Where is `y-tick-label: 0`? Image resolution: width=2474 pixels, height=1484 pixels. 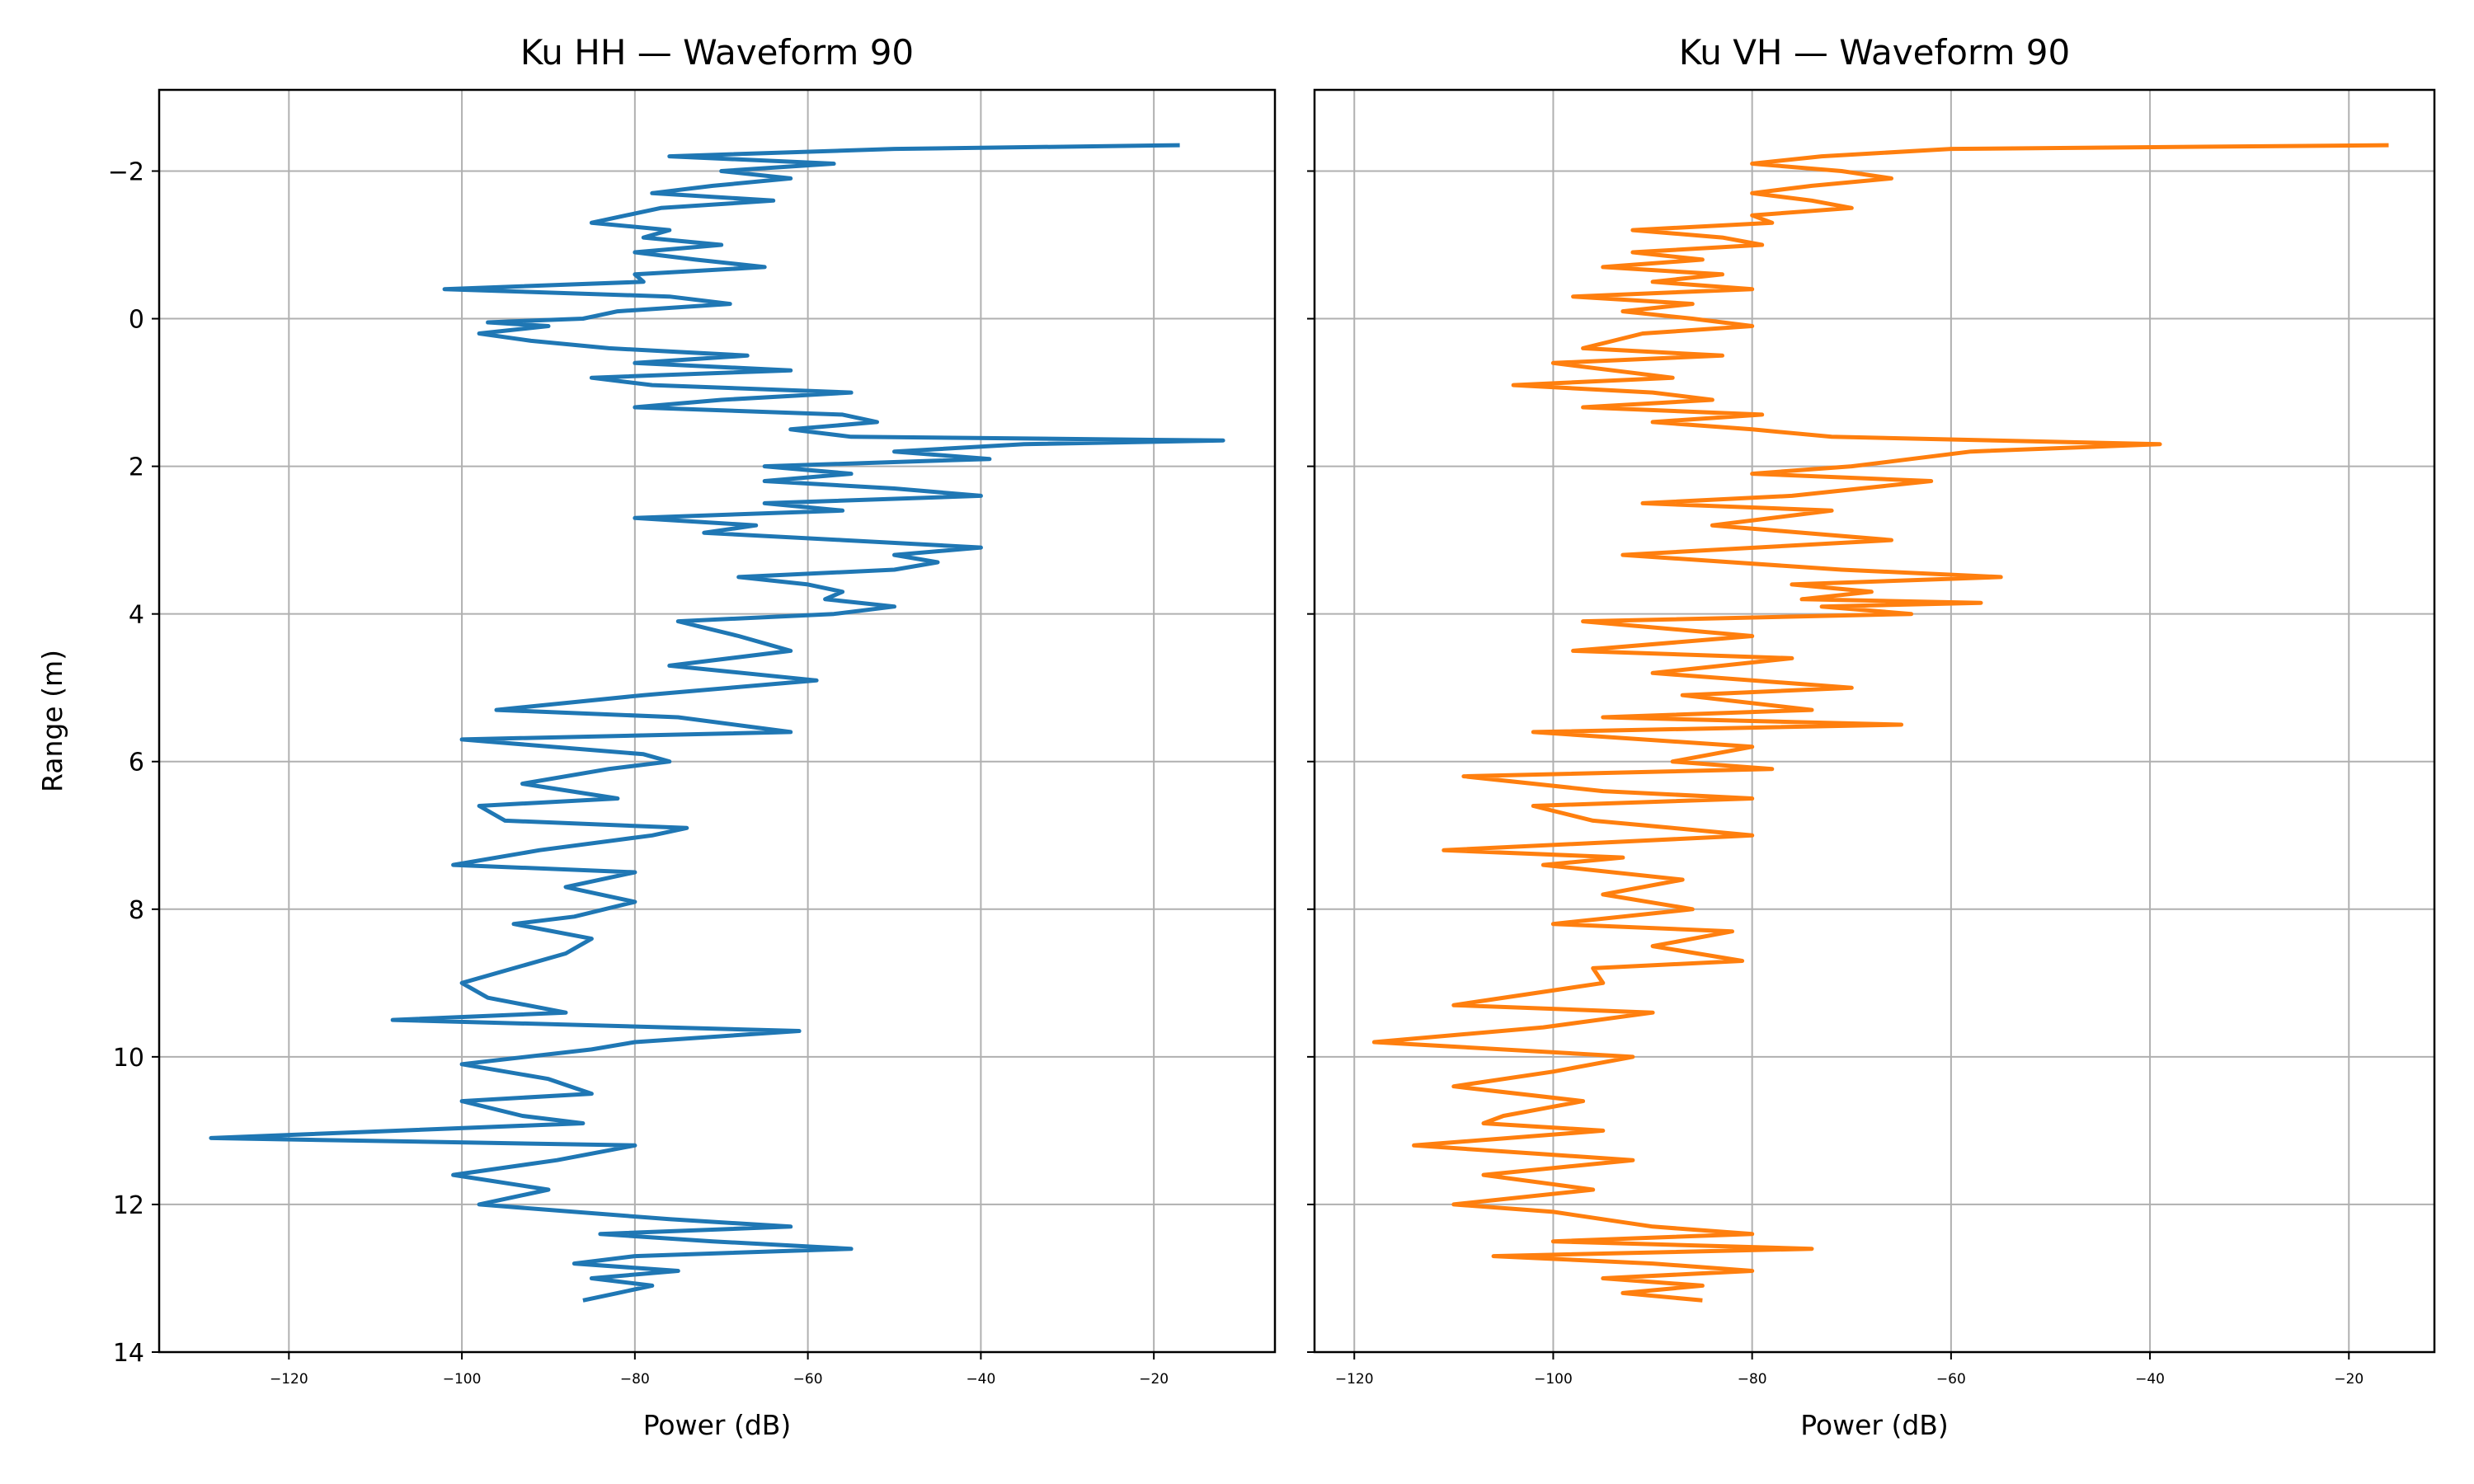
y-tick-label: 0 is located at coordinates (136, 320).